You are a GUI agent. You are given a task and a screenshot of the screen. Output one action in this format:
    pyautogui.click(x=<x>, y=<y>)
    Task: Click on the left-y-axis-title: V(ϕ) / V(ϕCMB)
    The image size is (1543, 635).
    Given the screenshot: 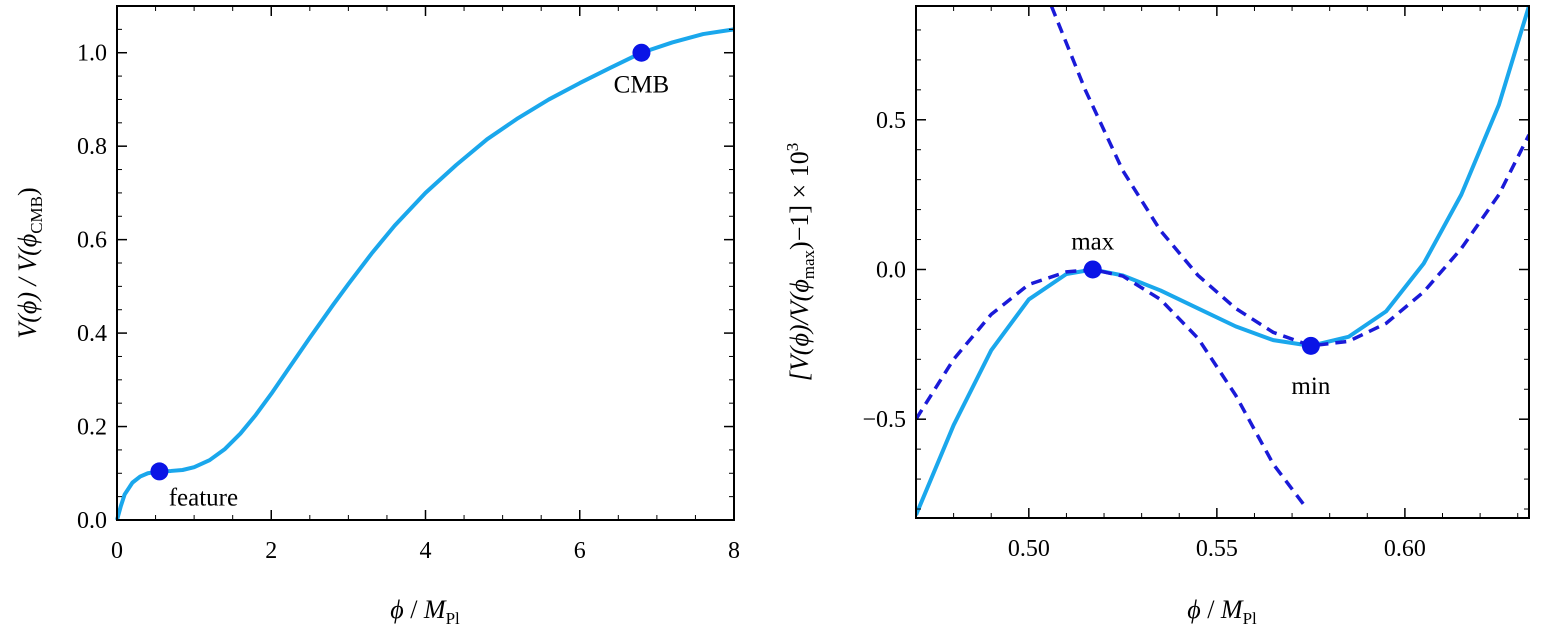 What is the action you would take?
    pyautogui.click(x=29, y=262)
    